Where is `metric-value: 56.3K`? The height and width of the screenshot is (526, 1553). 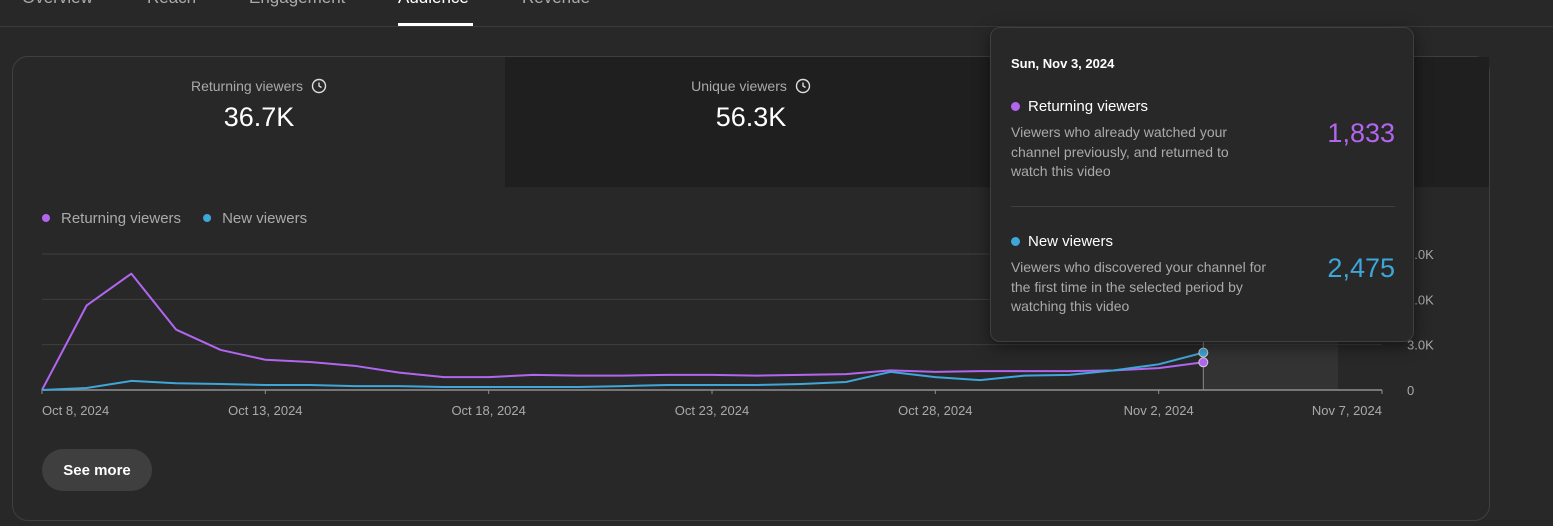 metric-value: 56.3K is located at coordinates (751, 117).